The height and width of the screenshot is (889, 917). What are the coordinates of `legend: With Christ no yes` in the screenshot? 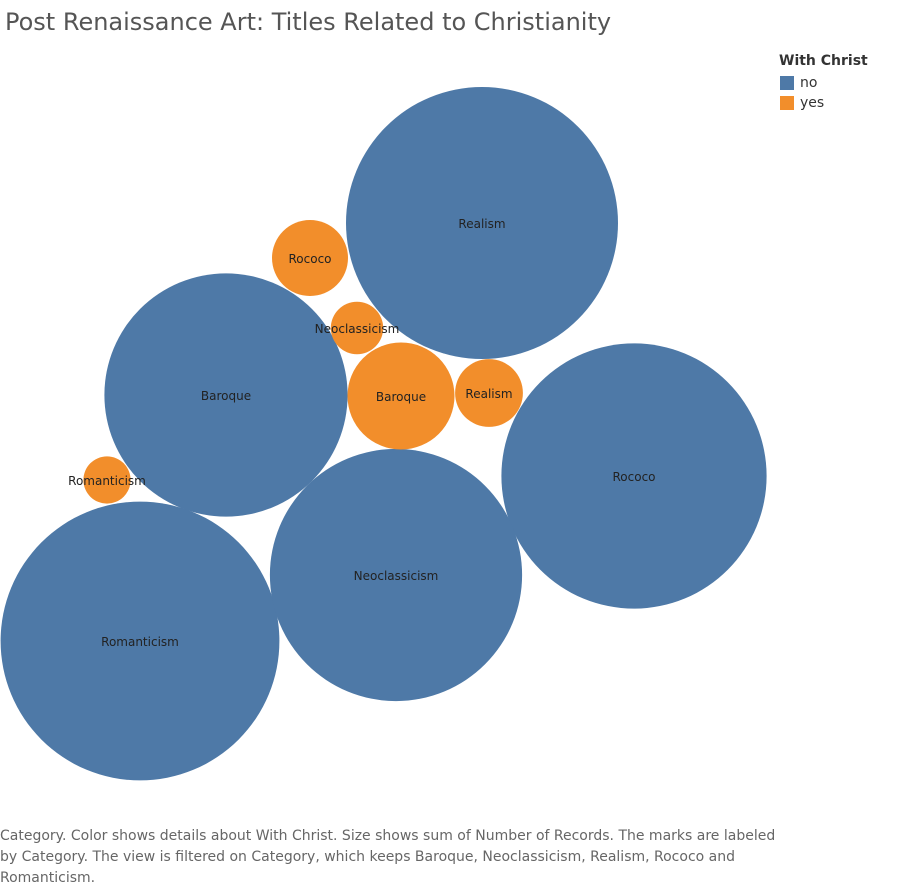 It's located at (844, 83).